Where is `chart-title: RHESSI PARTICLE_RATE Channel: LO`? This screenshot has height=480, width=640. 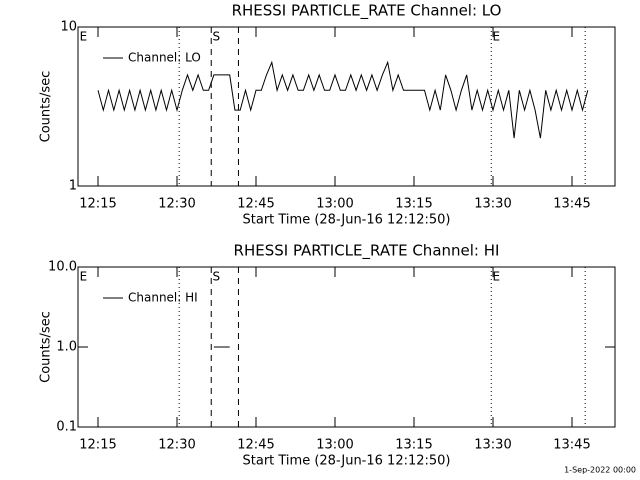 chart-title: RHESSI PARTICLE_RATE Channel: LO is located at coordinates (367, 11).